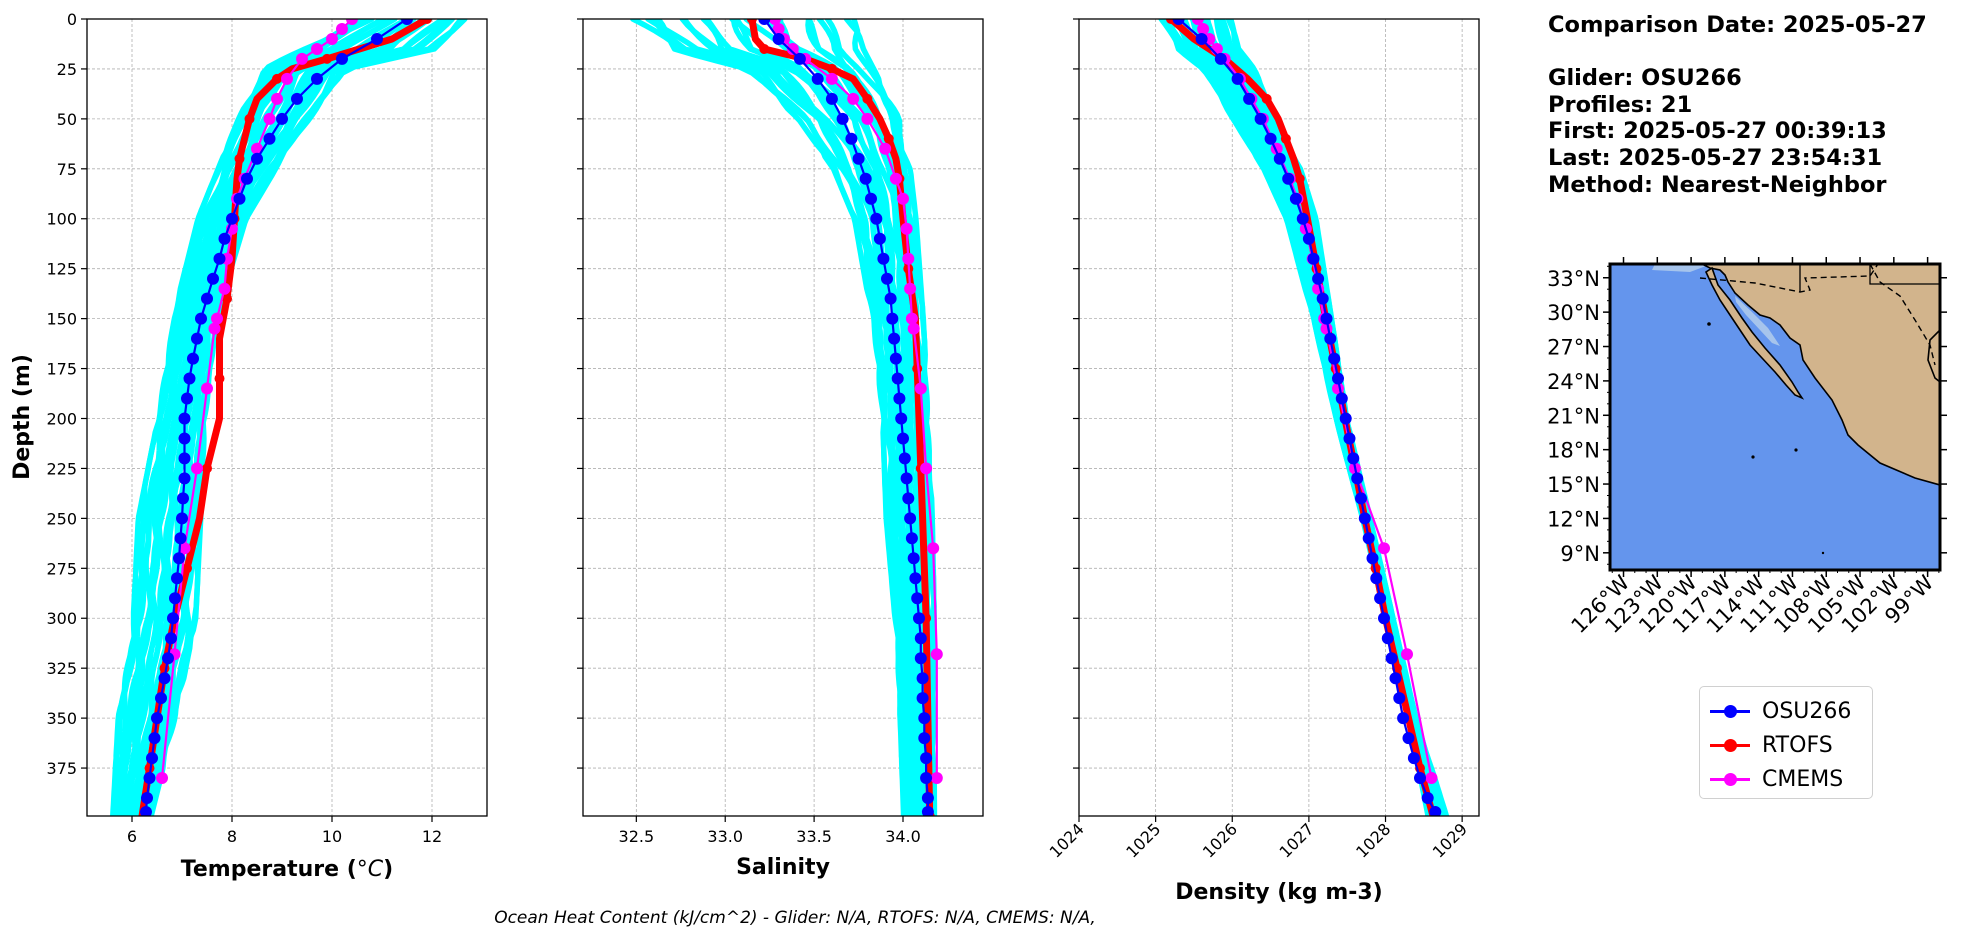  What do you see at coordinates (284, 831) in the screenshot?
I see `temperature-x-ticks: 6 8 10 12` at bounding box center [284, 831].